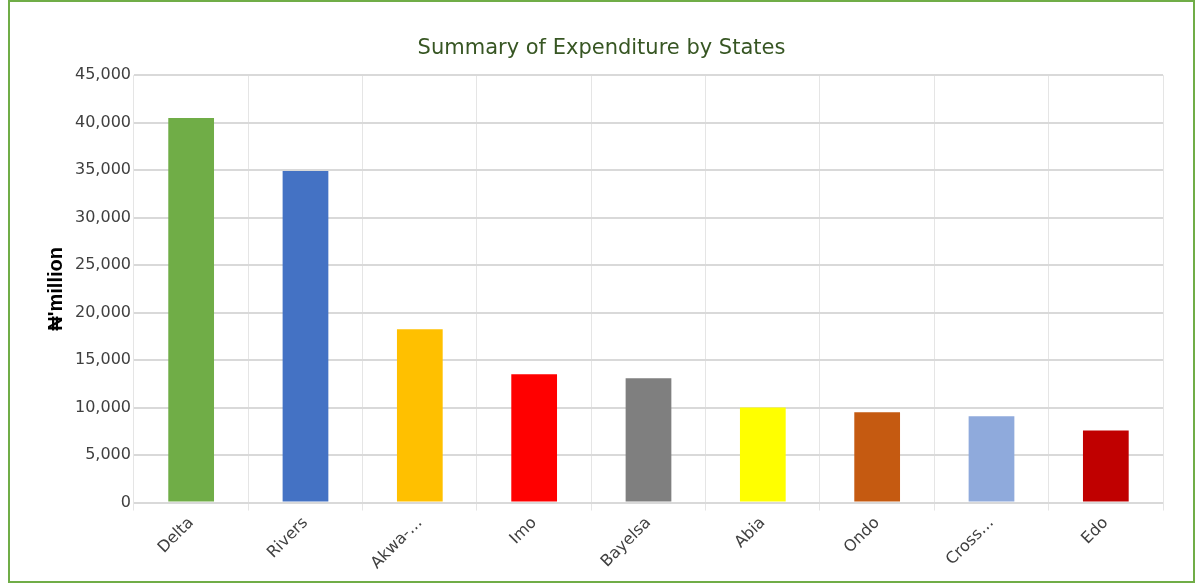  Describe the element at coordinates (125, 501) in the screenshot. I see `y-tick-label: 0` at that location.